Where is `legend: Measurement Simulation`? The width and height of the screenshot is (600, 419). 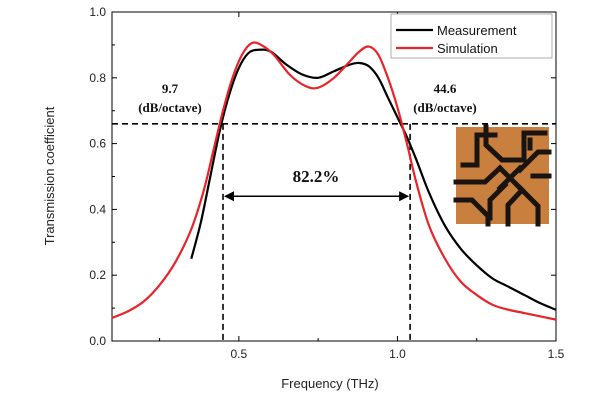
legend: Measurement Simulation is located at coordinates (471, 36).